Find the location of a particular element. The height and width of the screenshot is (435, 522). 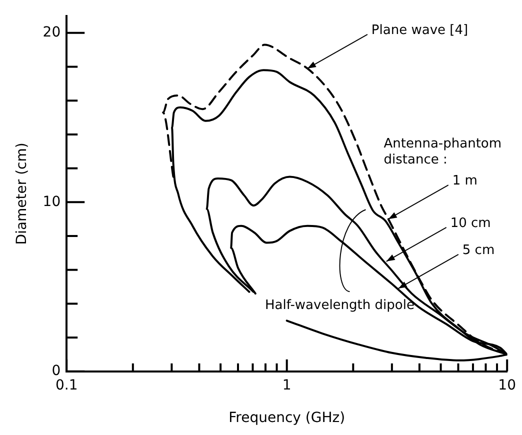

annotation: Antenna-phantom distance : is located at coordinates (443, 152).